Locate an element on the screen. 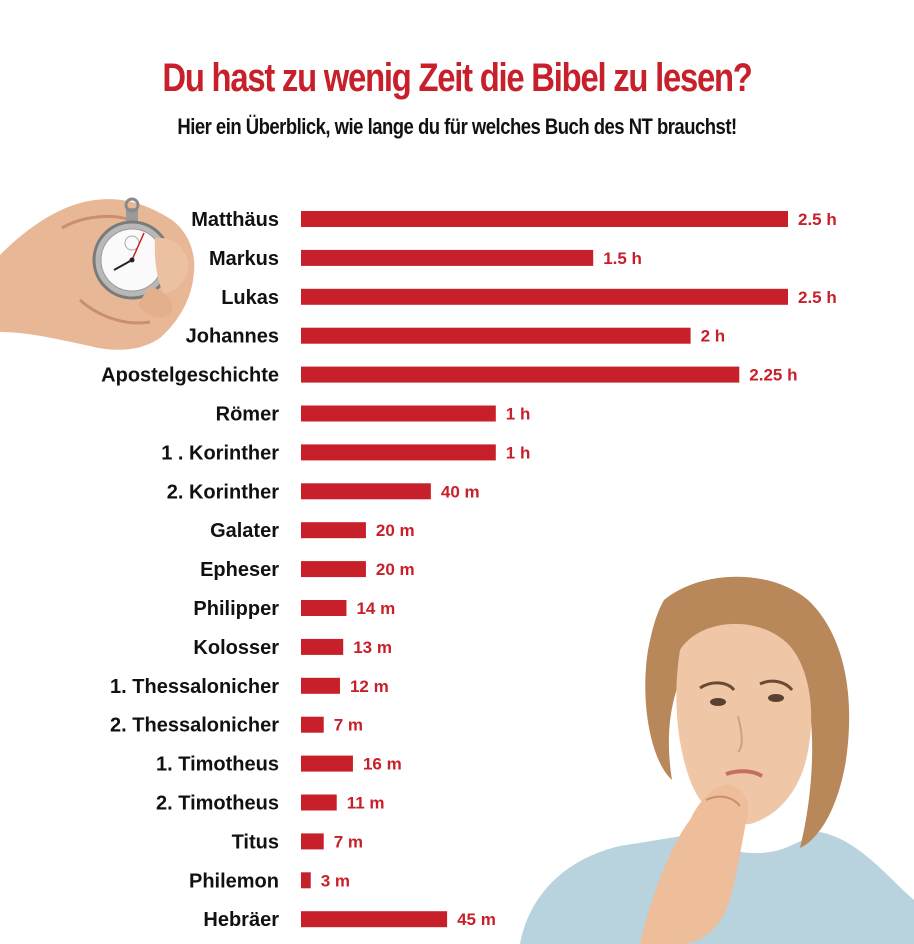 Image resolution: width=914 pixels, height=944 pixels. category-label-markus: Markus is located at coordinates (244, 259).